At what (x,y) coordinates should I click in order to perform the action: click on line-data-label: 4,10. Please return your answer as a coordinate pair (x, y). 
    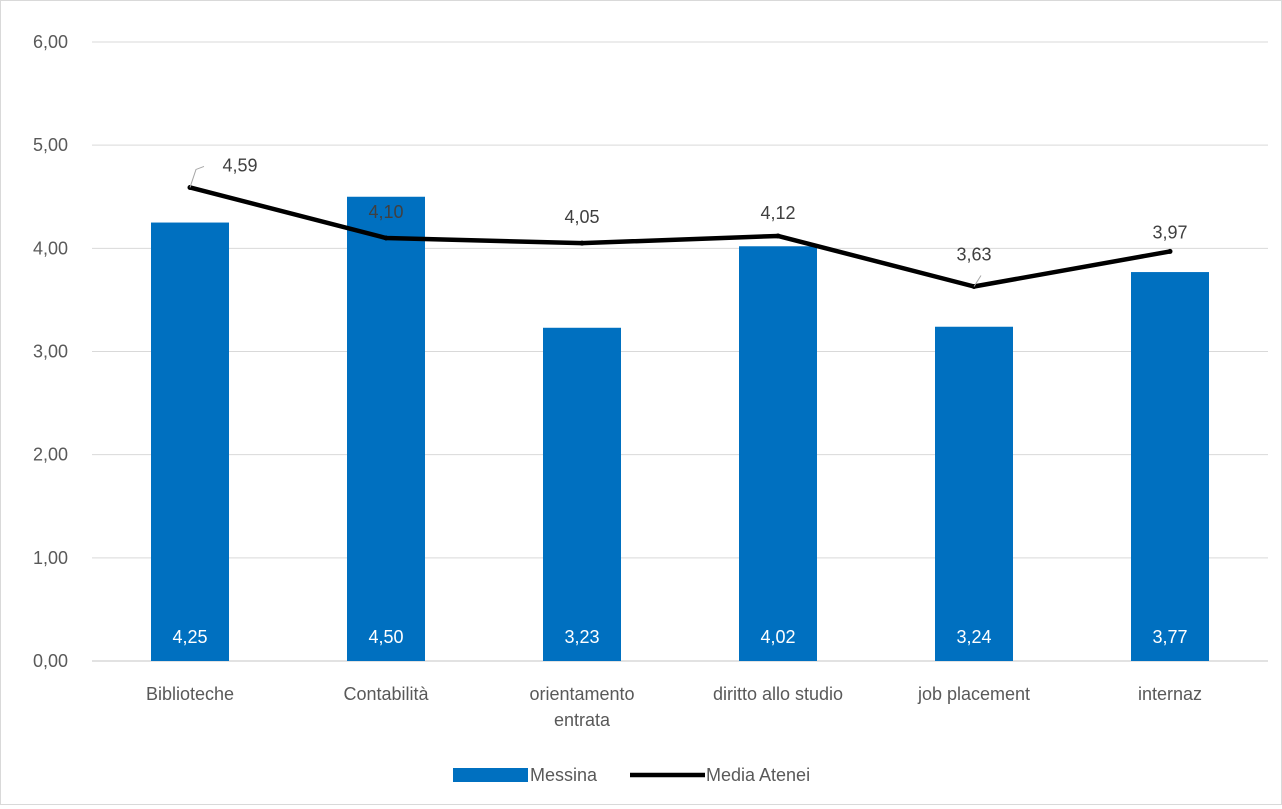
    Looking at the image, I should click on (385, 212).